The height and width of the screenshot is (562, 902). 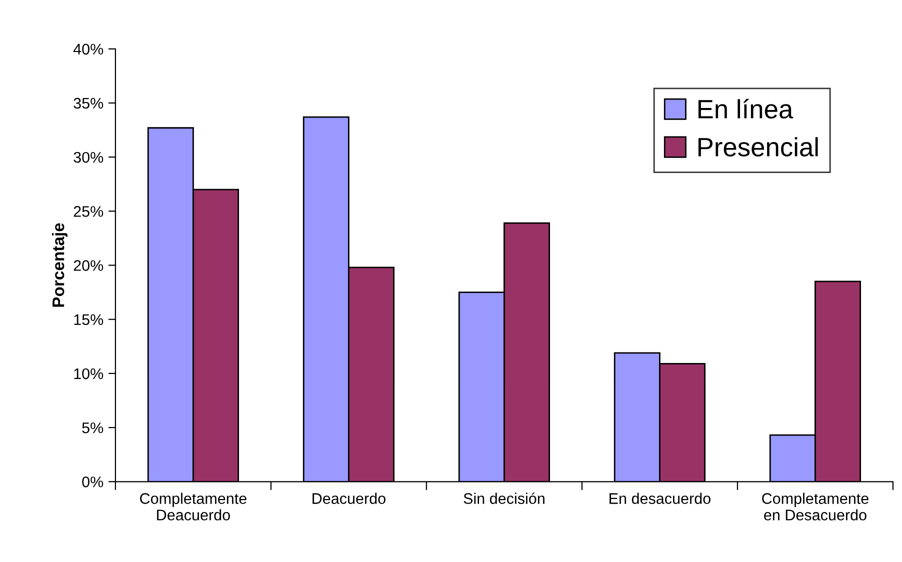 I want to click on x-tick-label: Completamente Deacuerdo, so click(x=193, y=506).